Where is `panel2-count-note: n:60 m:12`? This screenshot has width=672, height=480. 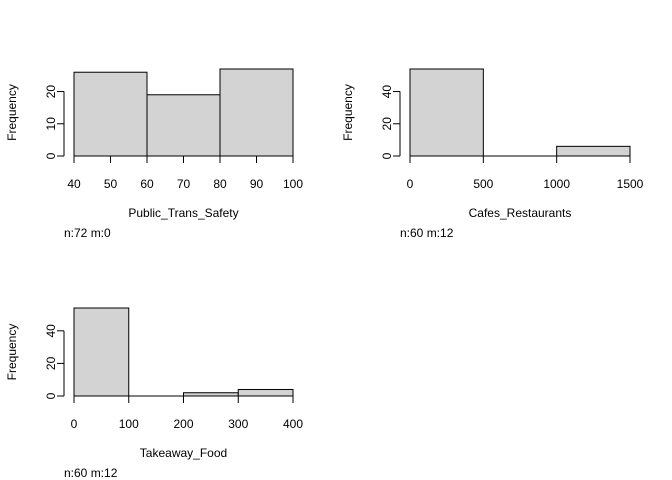
panel2-count-note: n:60 m:12 is located at coordinates (427, 233).